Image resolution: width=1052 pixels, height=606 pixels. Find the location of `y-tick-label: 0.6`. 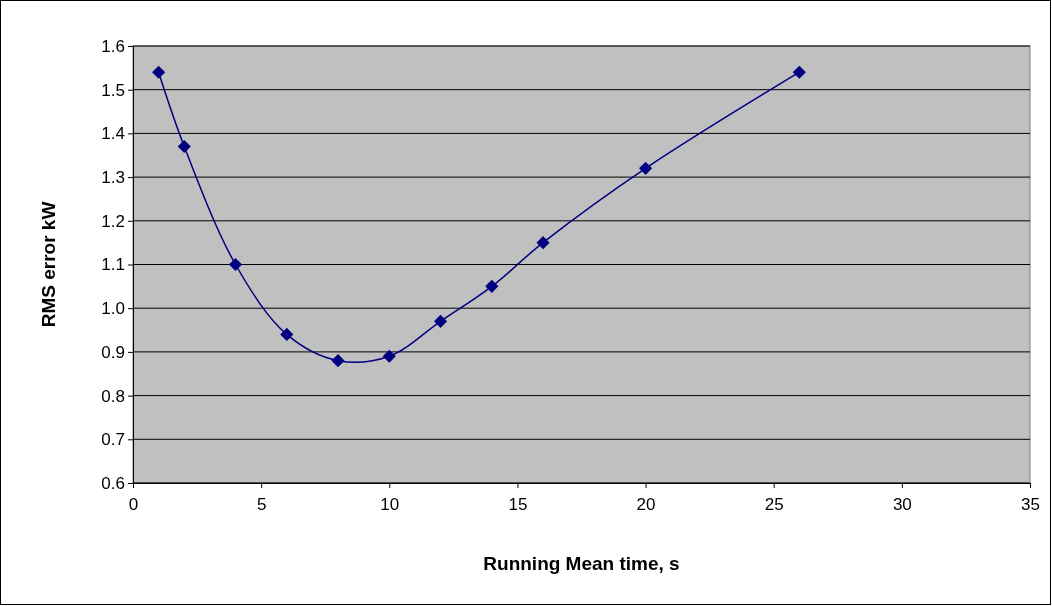

y-tick-label: 0.6 is located at coordinates (113, 483).